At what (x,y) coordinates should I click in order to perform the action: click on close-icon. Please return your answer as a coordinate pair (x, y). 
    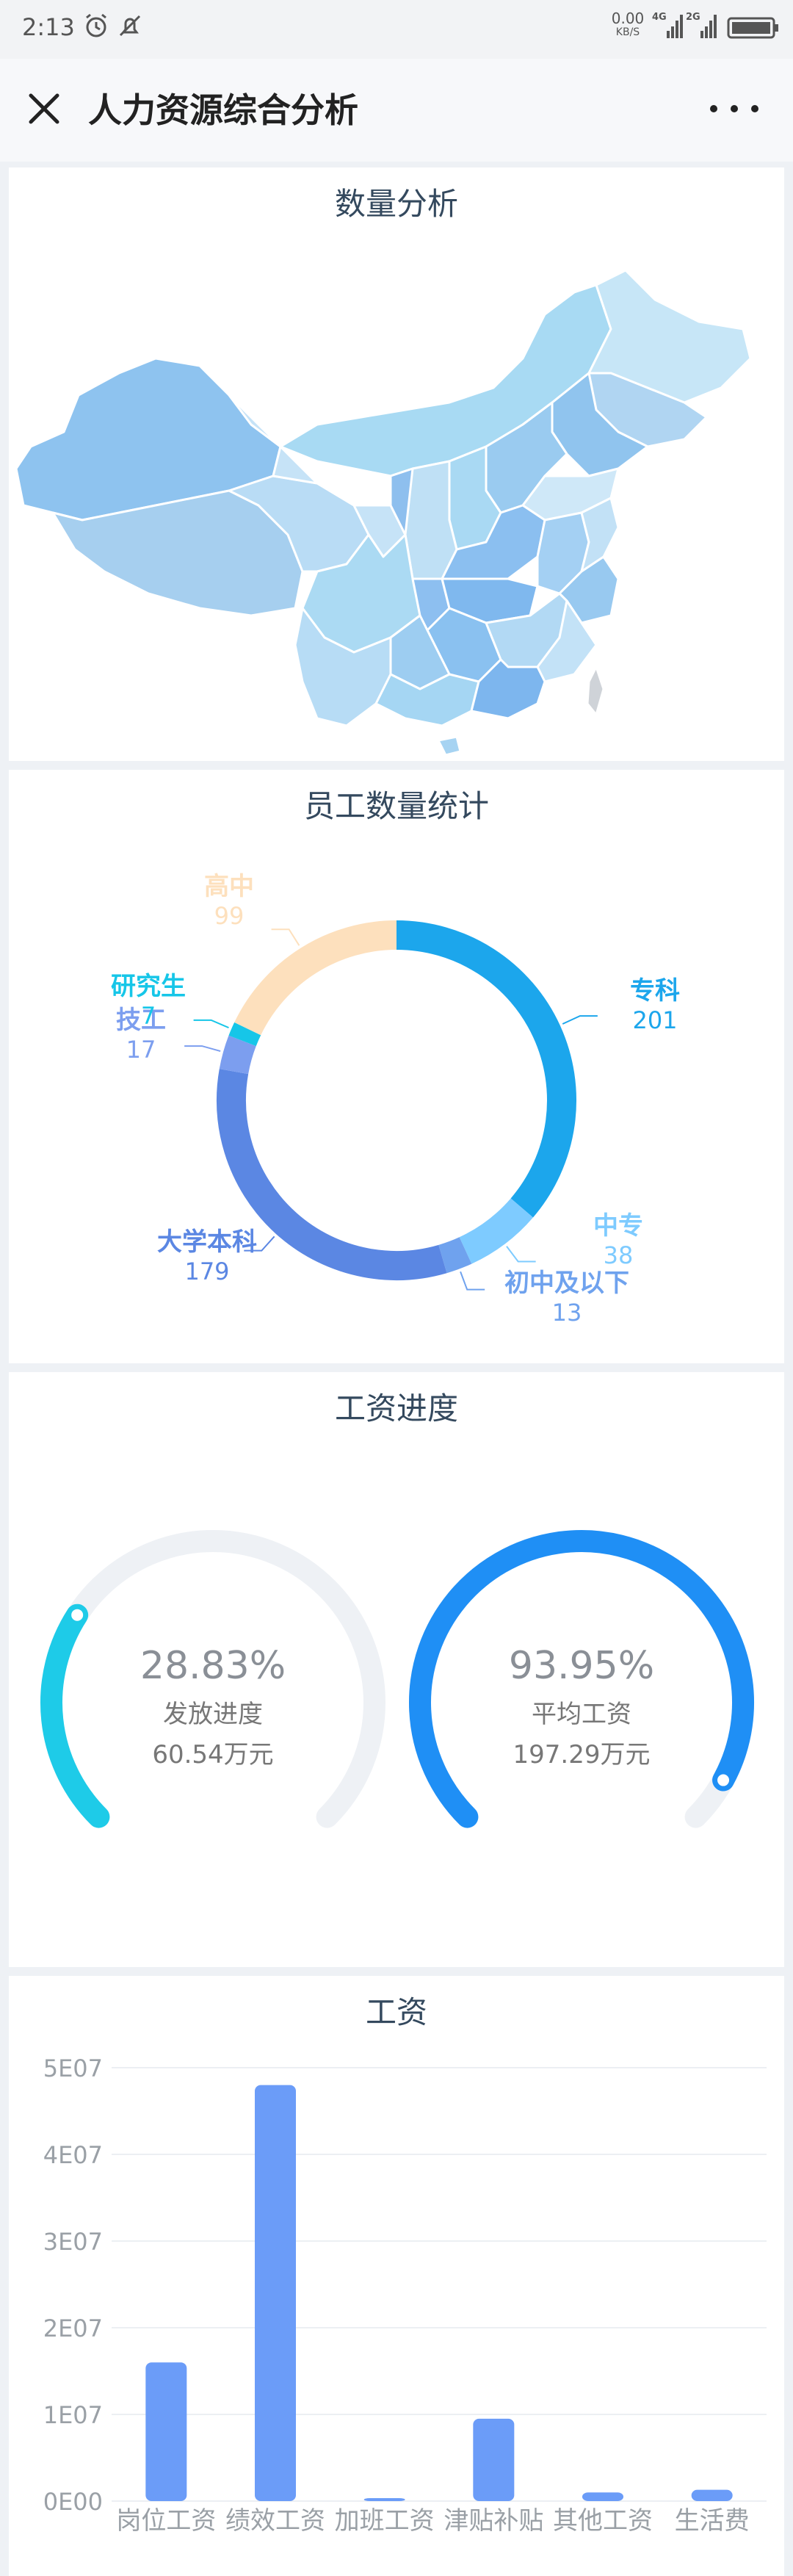
    Looking at the image, I should click on (44, 108).